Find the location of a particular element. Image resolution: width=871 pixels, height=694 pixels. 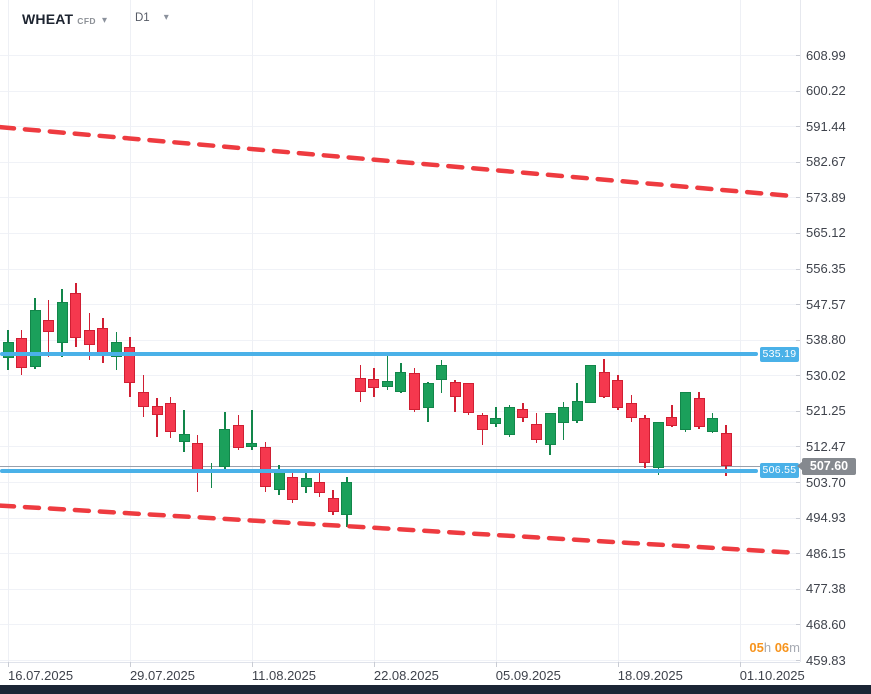

price-tick-label: 591.44 is located at coordinates (826, 126).